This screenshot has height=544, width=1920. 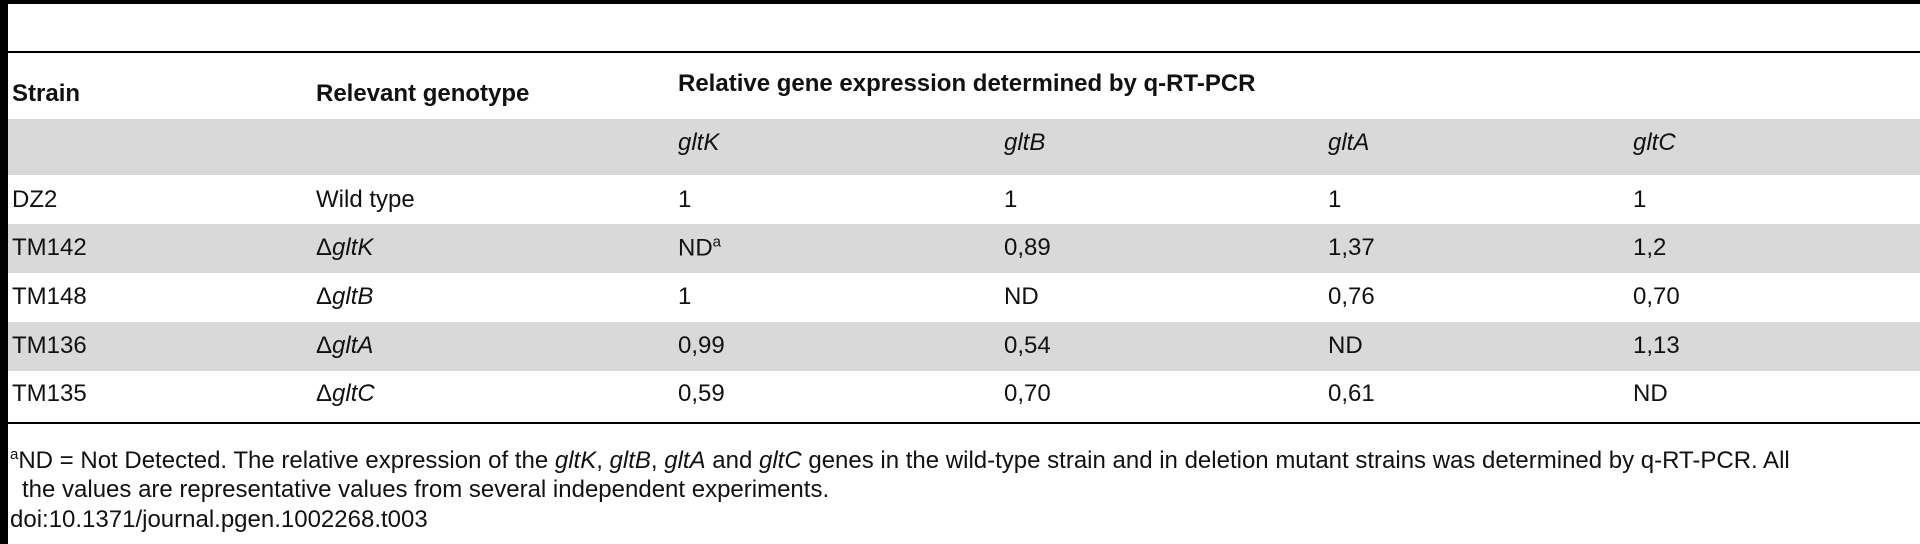 I want to click on value: 1,37, so click(x=1351, y=247).